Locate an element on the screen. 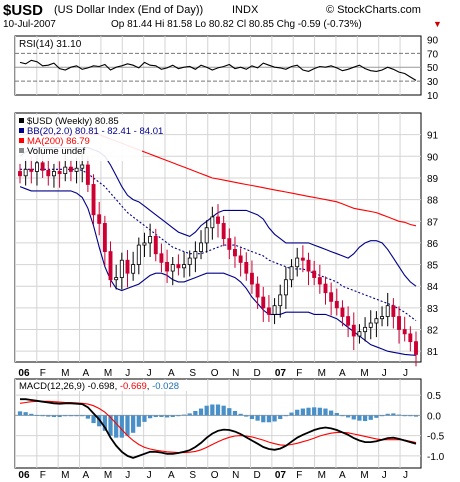 The height and width of the screenshot is (482, 460). x-tick-label: F is located at coordinates (43, 373).